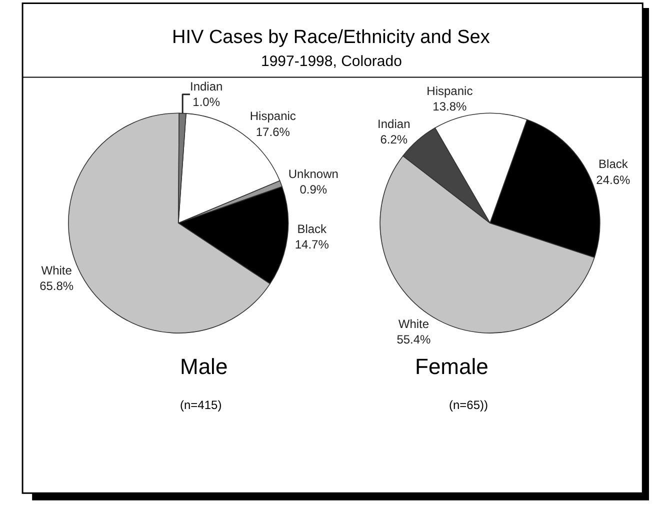  I want to click on chart-title: HIV Cases by Race/Ethnicity and Sex, so click(331, 37).